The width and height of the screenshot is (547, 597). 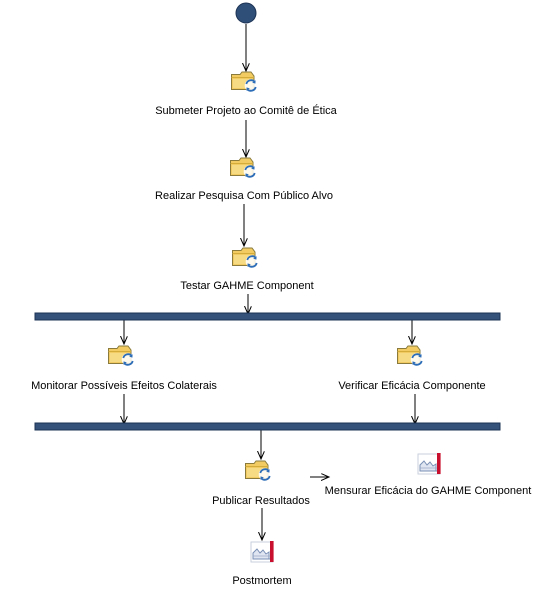 I want to click on artifact-mensurar-label: Mensurar Eficácia do GAHME Component, so click(x=428, y=491).